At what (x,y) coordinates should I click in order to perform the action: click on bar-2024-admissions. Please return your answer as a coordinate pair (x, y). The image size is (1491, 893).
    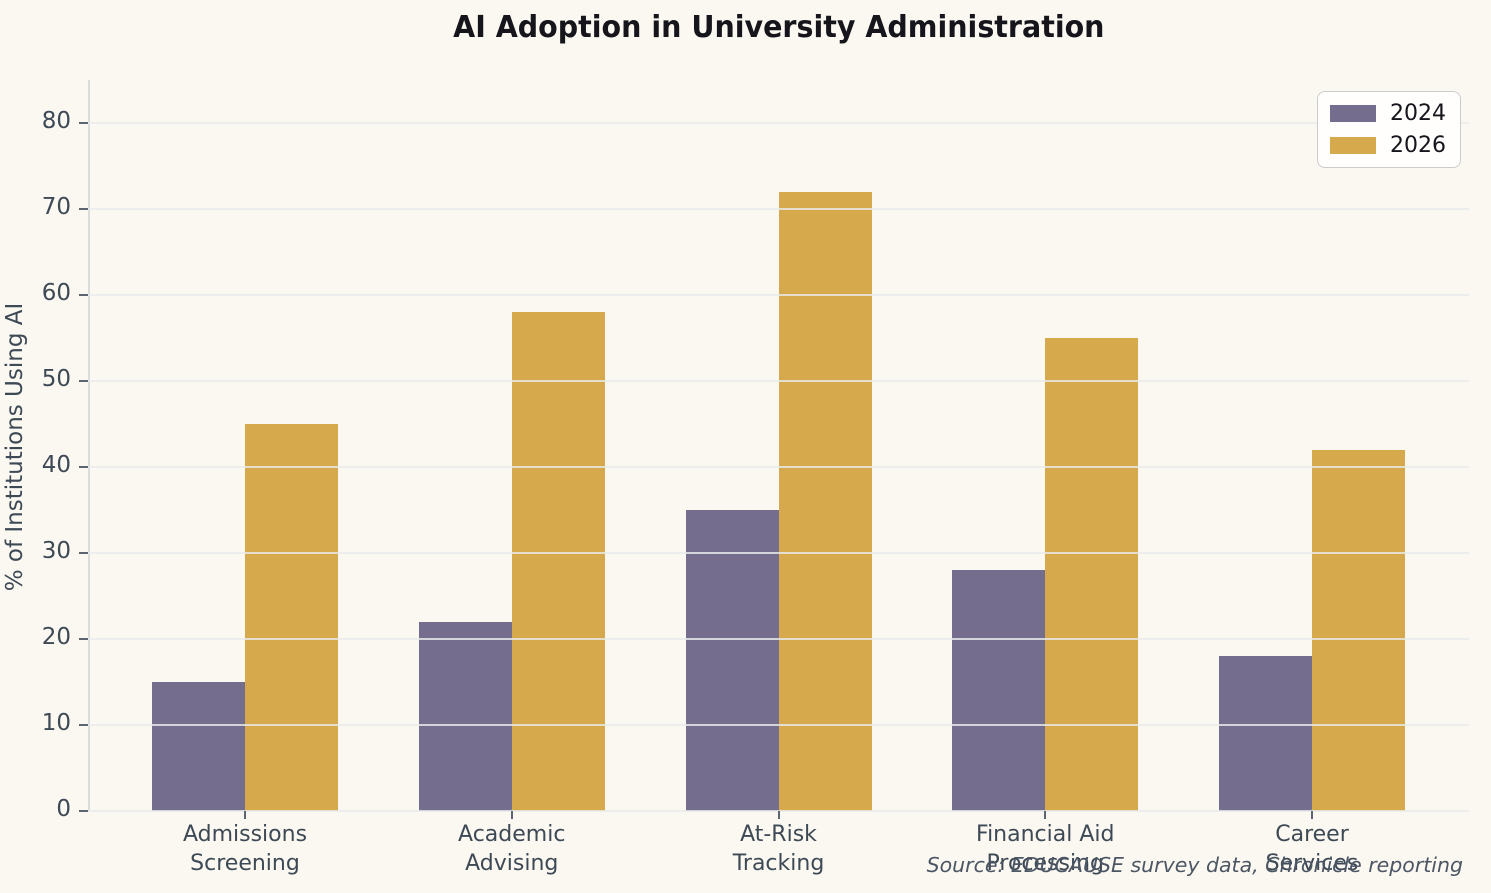
    Looking at the image, I should click on (198, 746).